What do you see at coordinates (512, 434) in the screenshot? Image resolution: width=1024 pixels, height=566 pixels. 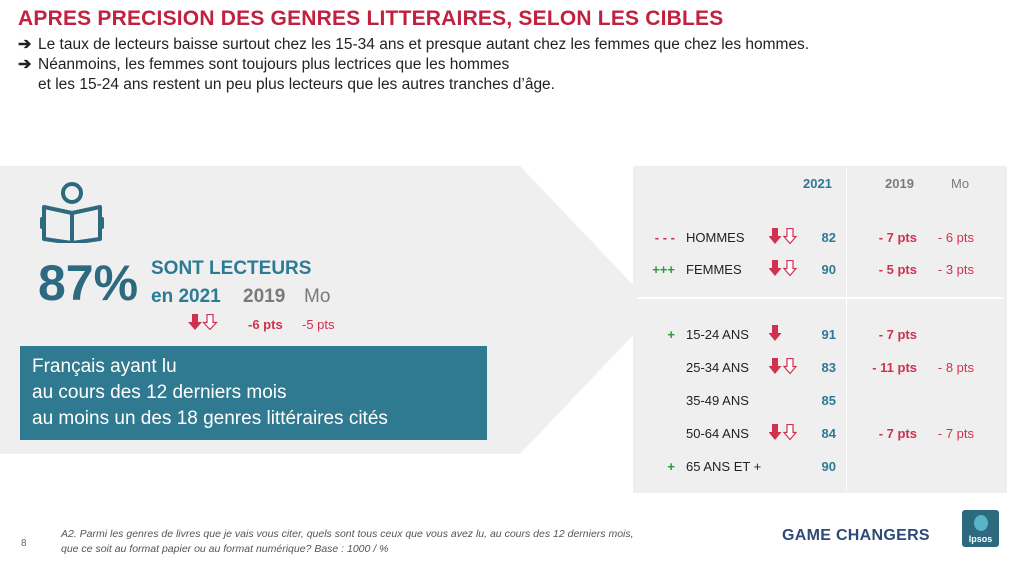 I see `table-row: 50-64 ANS 84 - 7 pts - 7 pts` at bounding box center [512, 434].